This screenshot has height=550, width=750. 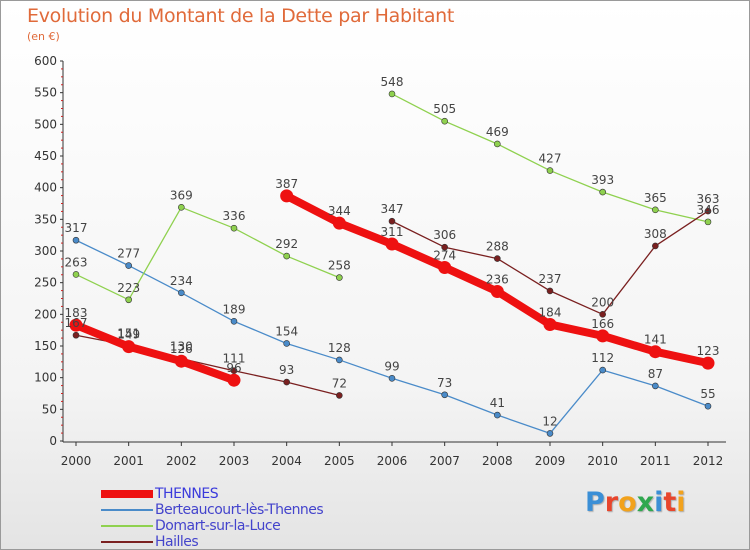 What do you see at coordinates (655, 198) in the screenshot?
I see `data-label: 365` at bounding box center [655, 198].